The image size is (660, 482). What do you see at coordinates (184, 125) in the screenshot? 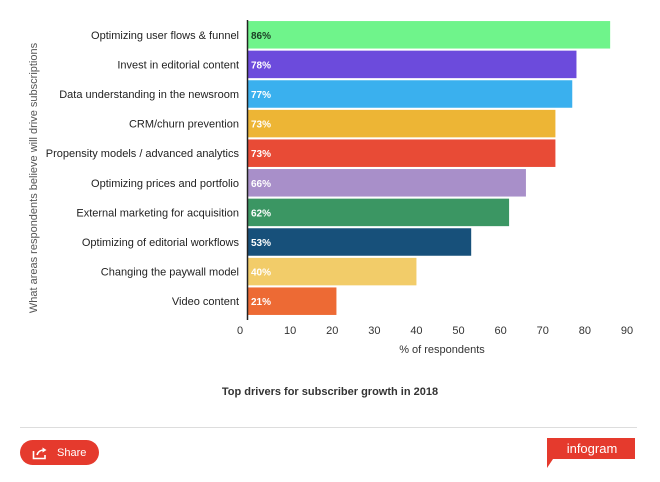
I see `category-label: CRM/churn prevention` at bounding box center [184, 125].